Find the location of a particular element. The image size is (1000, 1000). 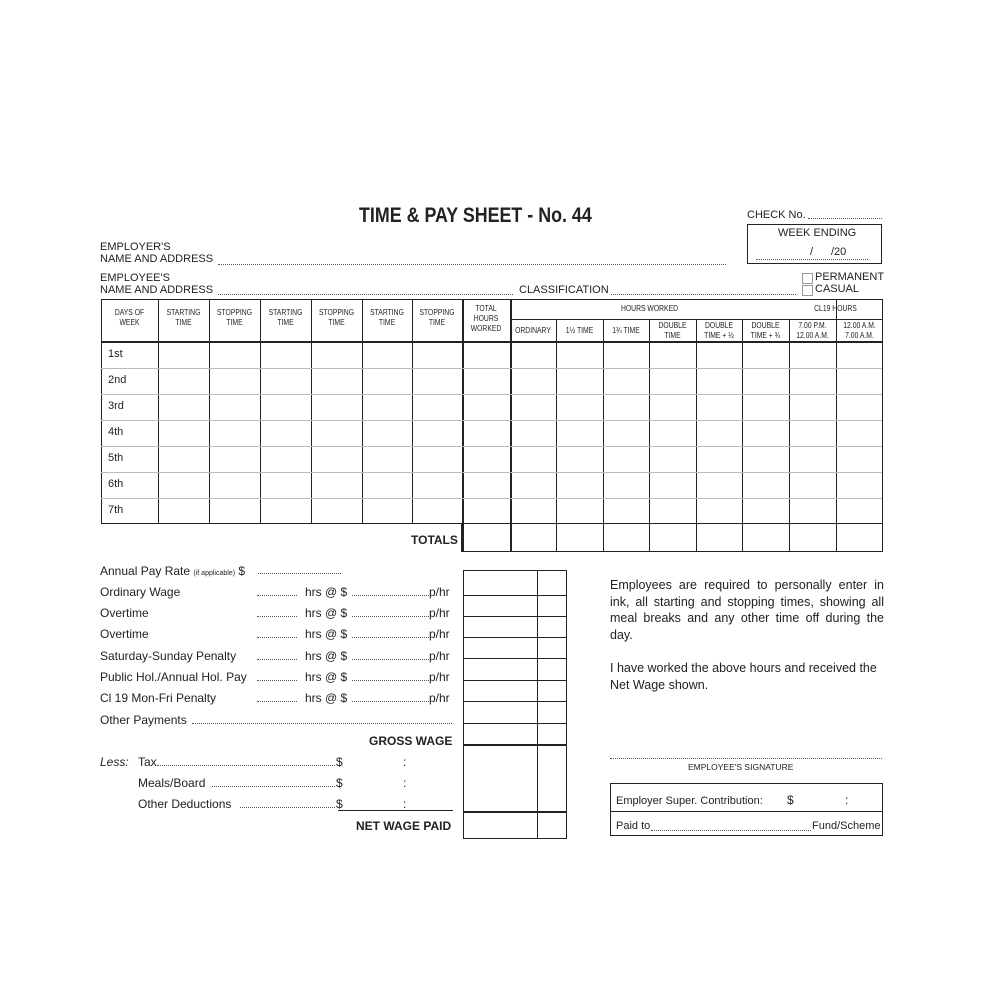

annual-pay-field is located at coordinates (299, 573).